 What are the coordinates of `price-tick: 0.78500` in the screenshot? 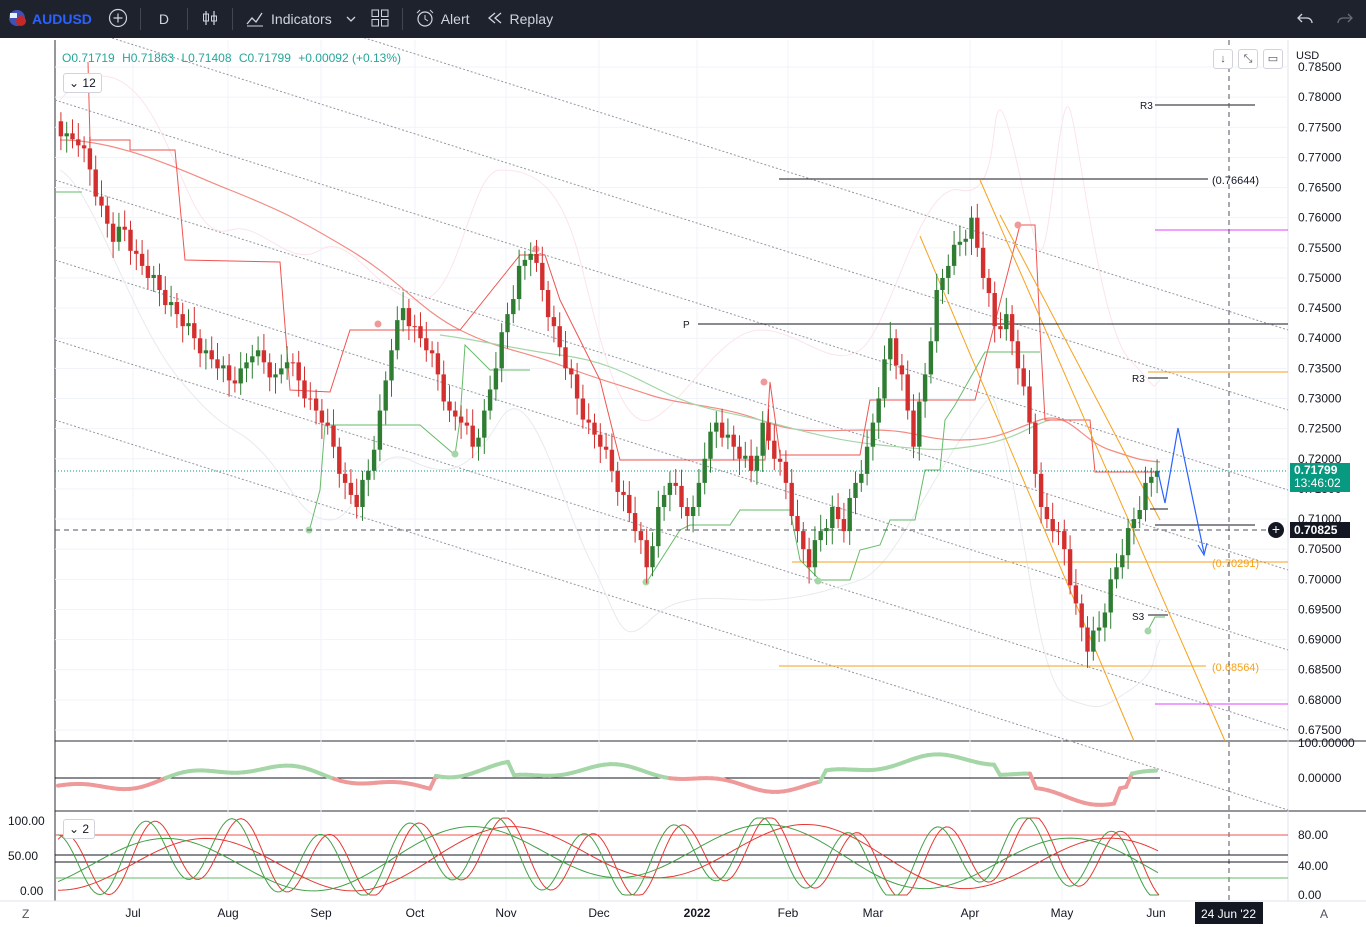 It's located at (1320, 67).